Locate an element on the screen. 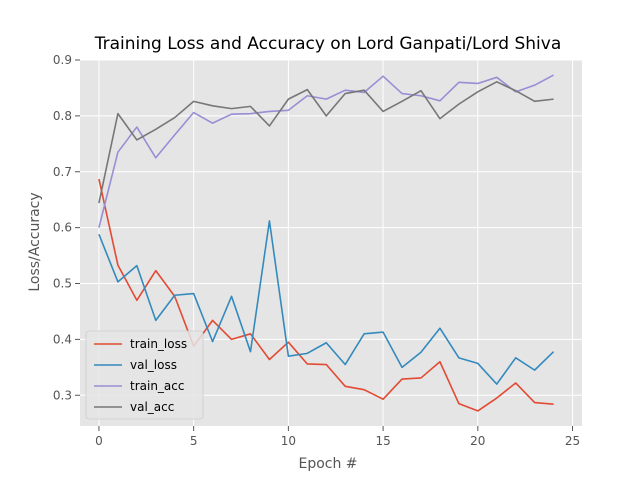  legend: train_loss val_loss train_acc val_acc is located at coordinates (144, 375).